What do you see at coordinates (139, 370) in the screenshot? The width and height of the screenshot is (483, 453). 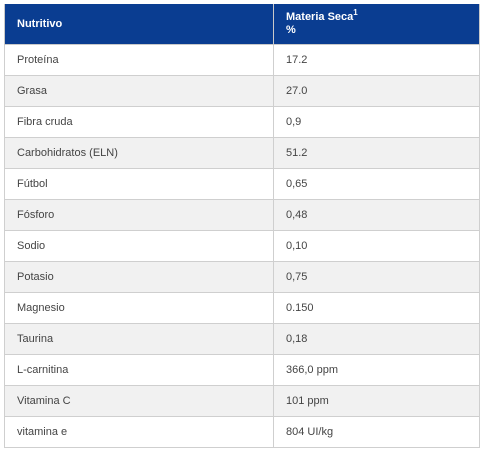 I see `nutrient-cell: L-carnitina` at bounding box center [139, 370].